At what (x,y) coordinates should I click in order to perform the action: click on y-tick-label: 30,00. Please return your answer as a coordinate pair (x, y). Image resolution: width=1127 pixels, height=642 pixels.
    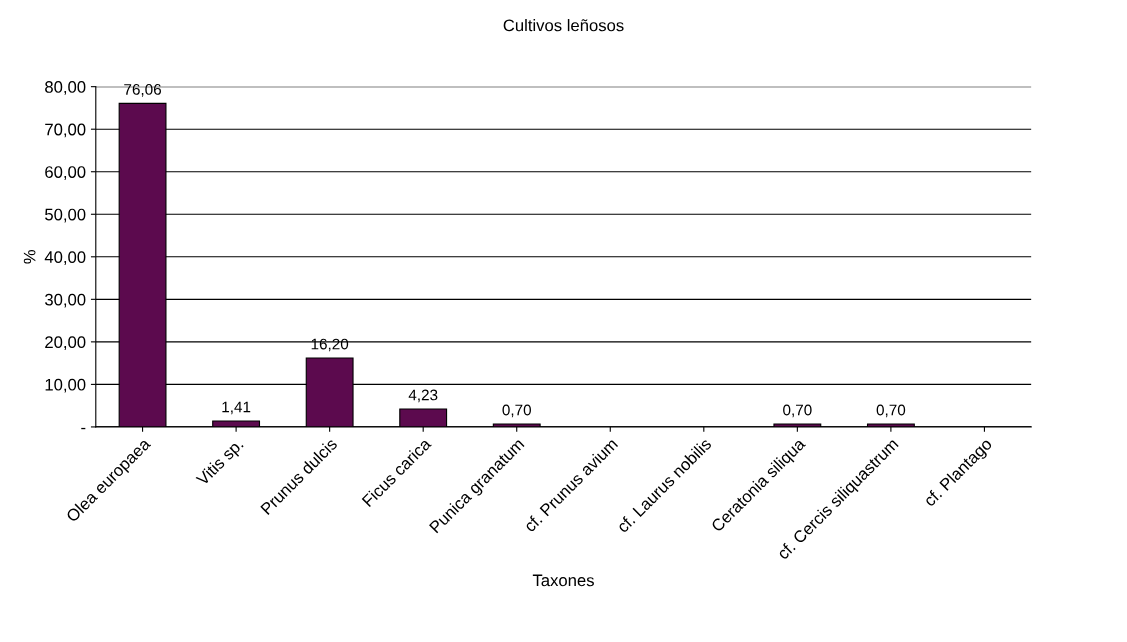
    Looking at the image, I should click on (65, 300).